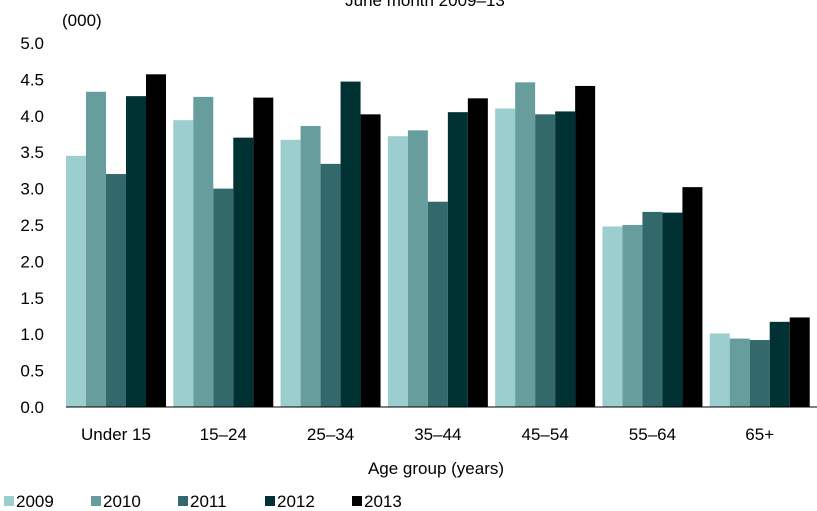  I want to click on y-unit-label: (000), so click(82, 20).